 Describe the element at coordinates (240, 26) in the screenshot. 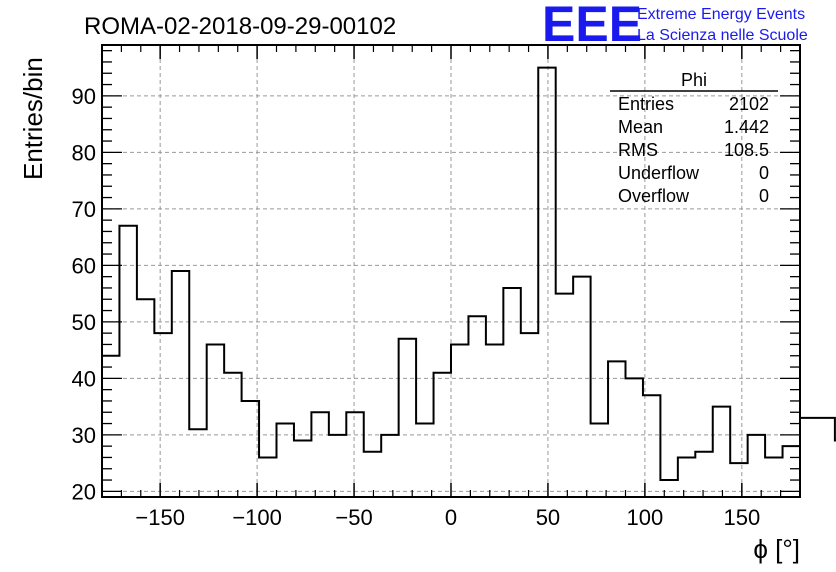

I see `chart-title: ROMA-02-2018-09-29-00102` at that location.